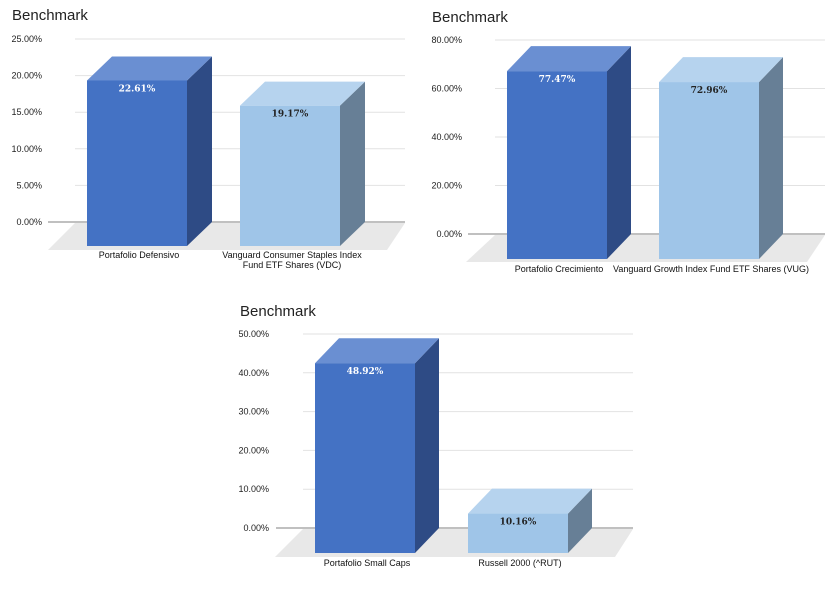 The width and height of the screenshot is (838, 596). I want to click on y-tick-label: 50.00%, so click(253, 334).